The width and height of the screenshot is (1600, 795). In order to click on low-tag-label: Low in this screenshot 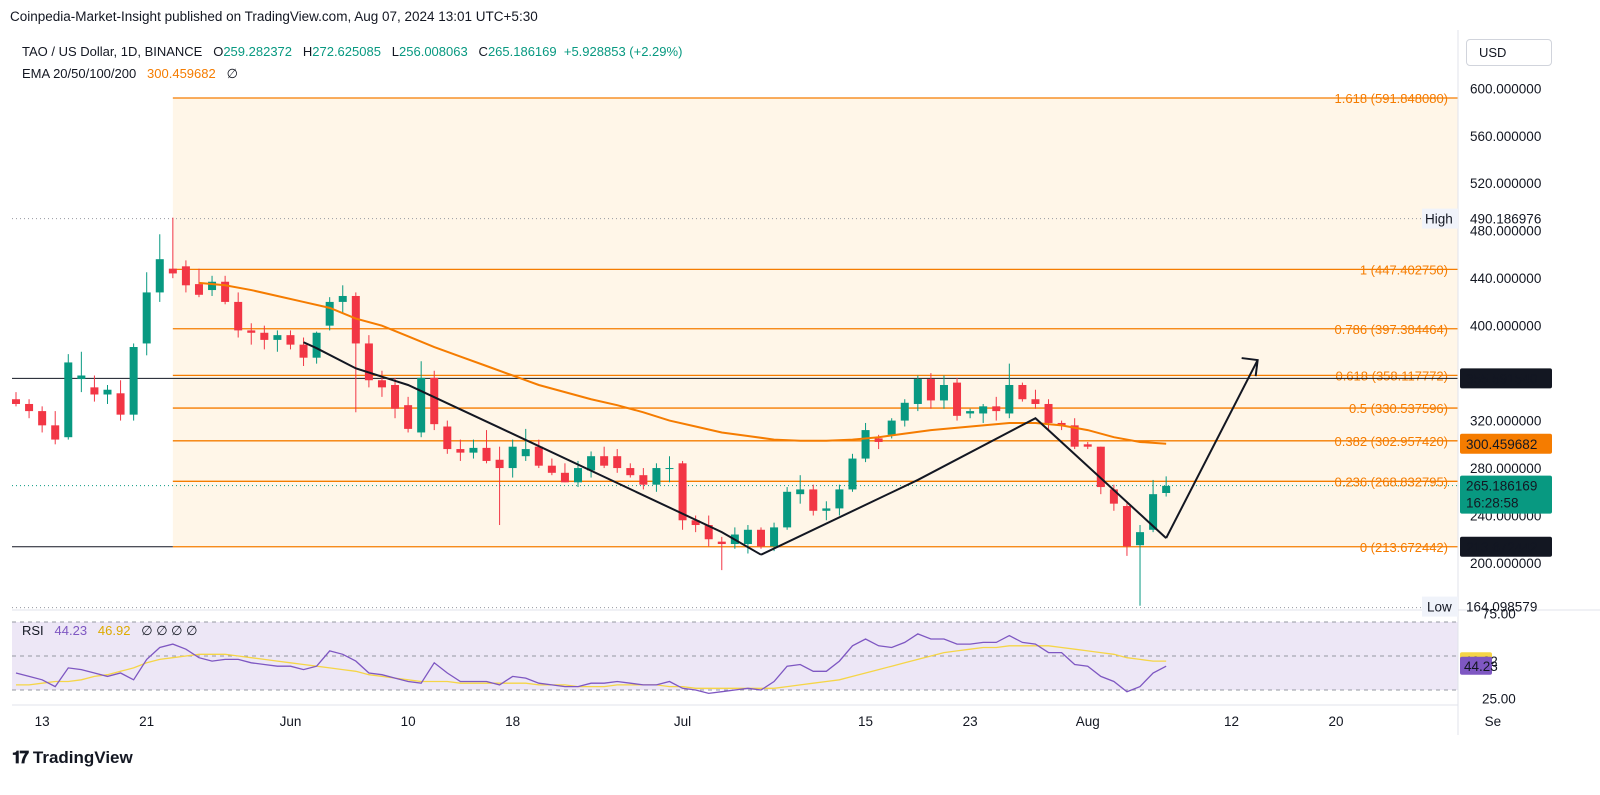, I will do `click(1439, 607)`.